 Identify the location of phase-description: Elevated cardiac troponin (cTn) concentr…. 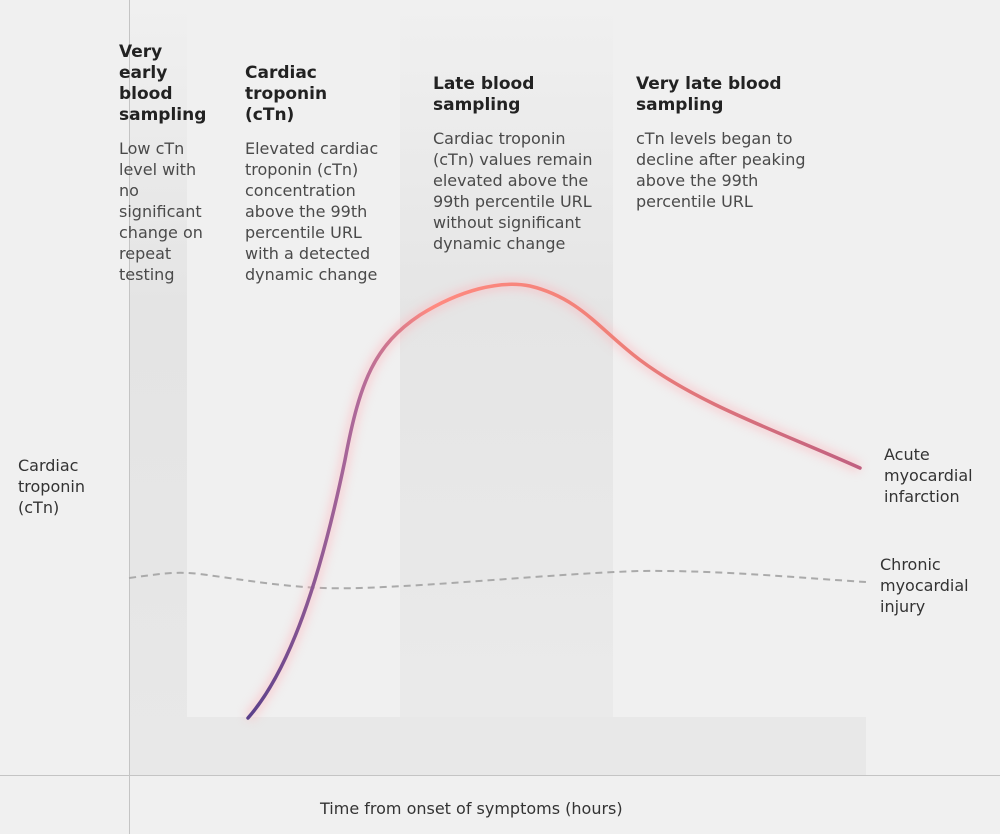
(312, 211).